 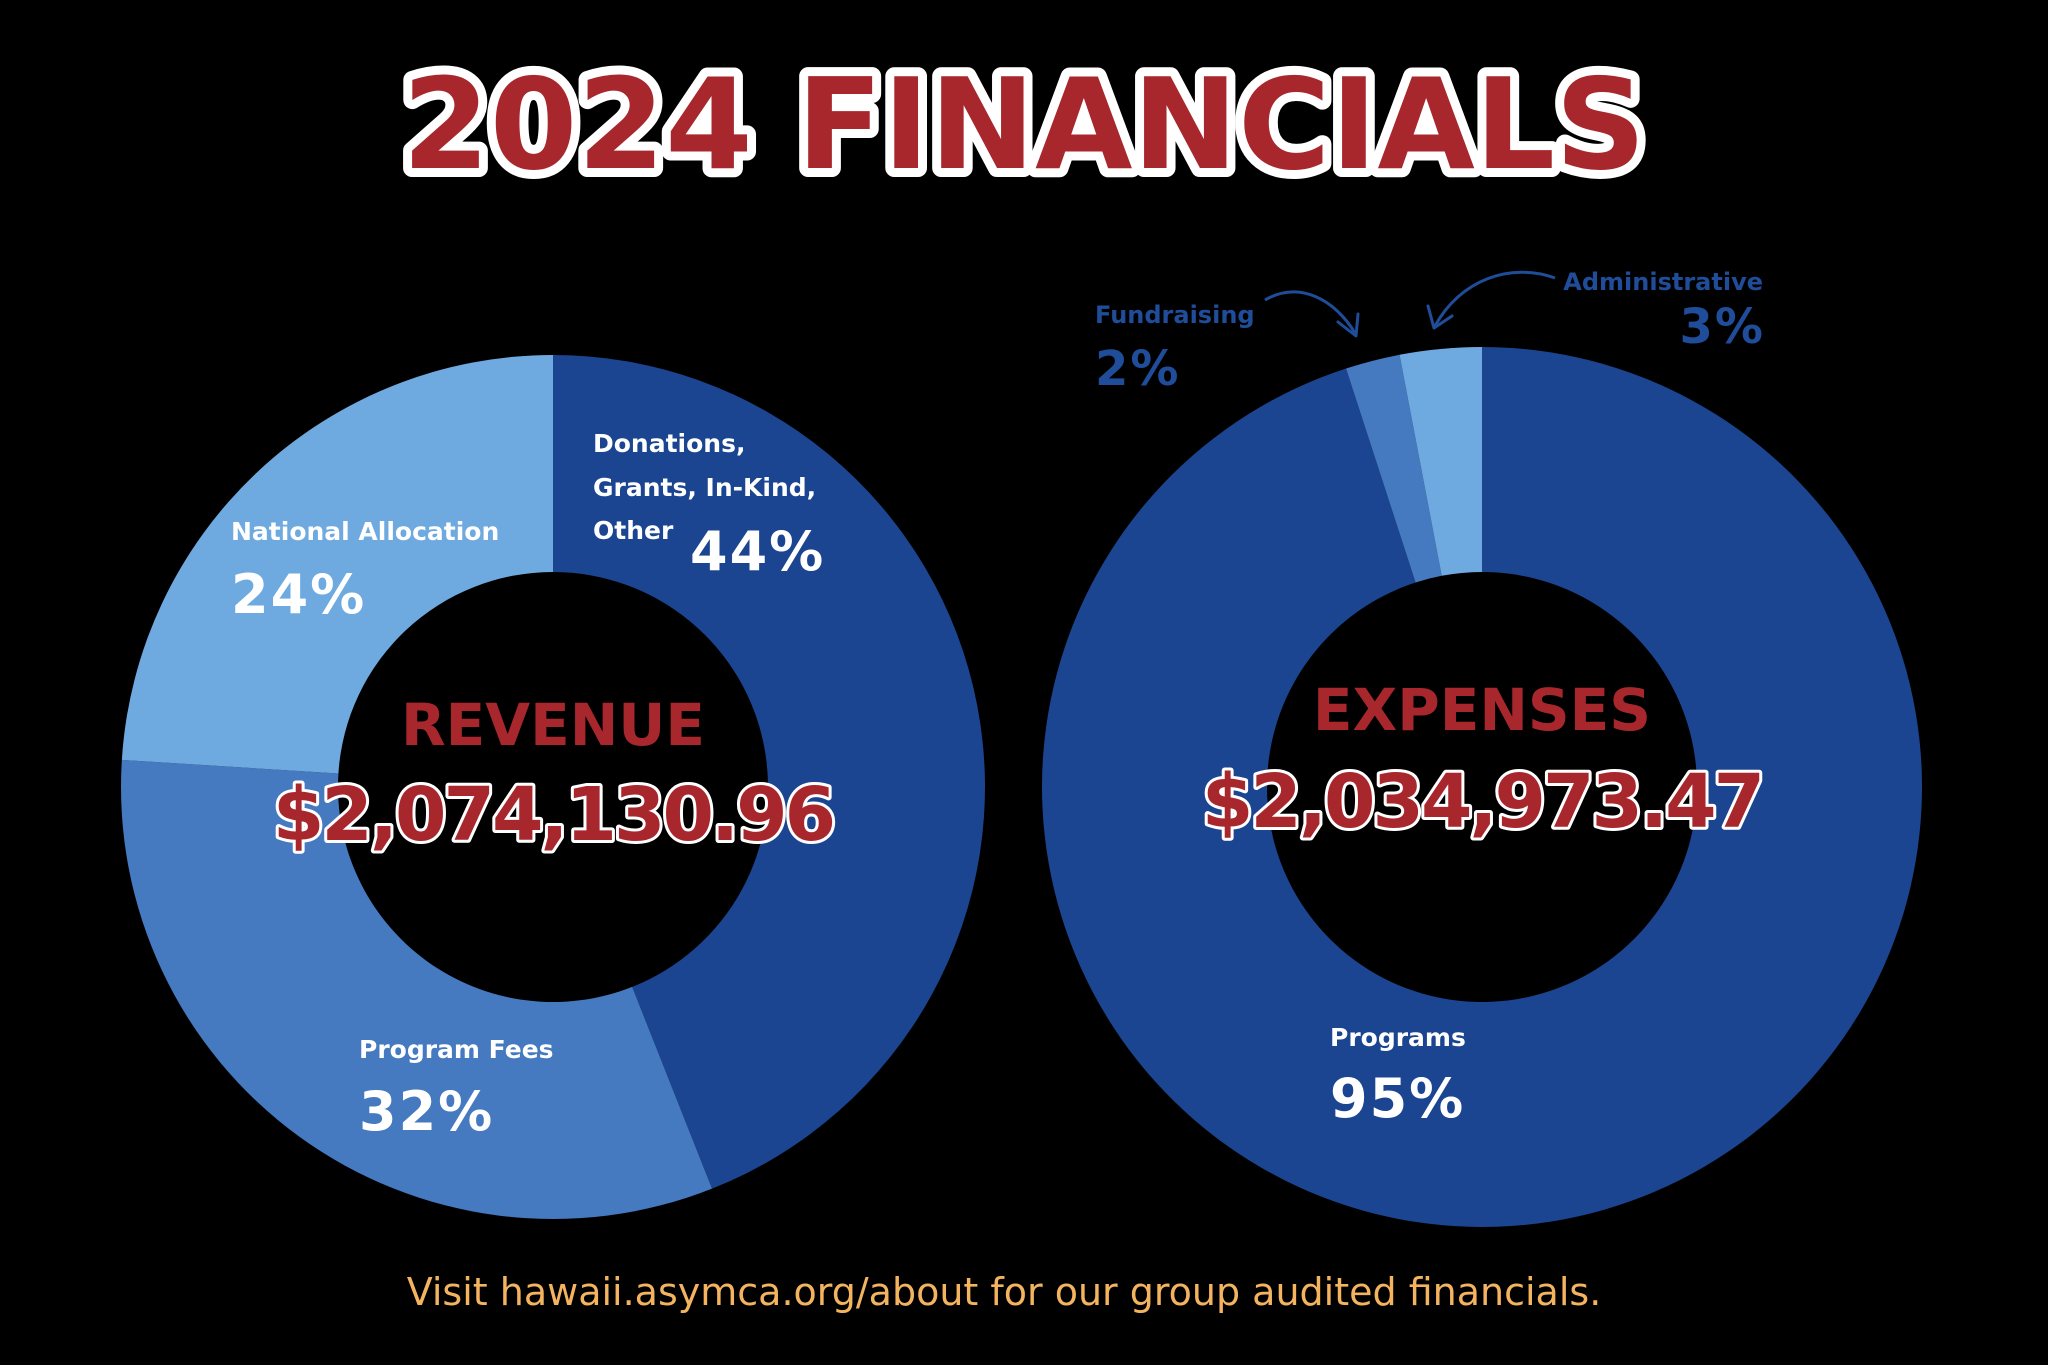 I want to click on expenses-slice-fundraising, so click(x=1394, y=468).